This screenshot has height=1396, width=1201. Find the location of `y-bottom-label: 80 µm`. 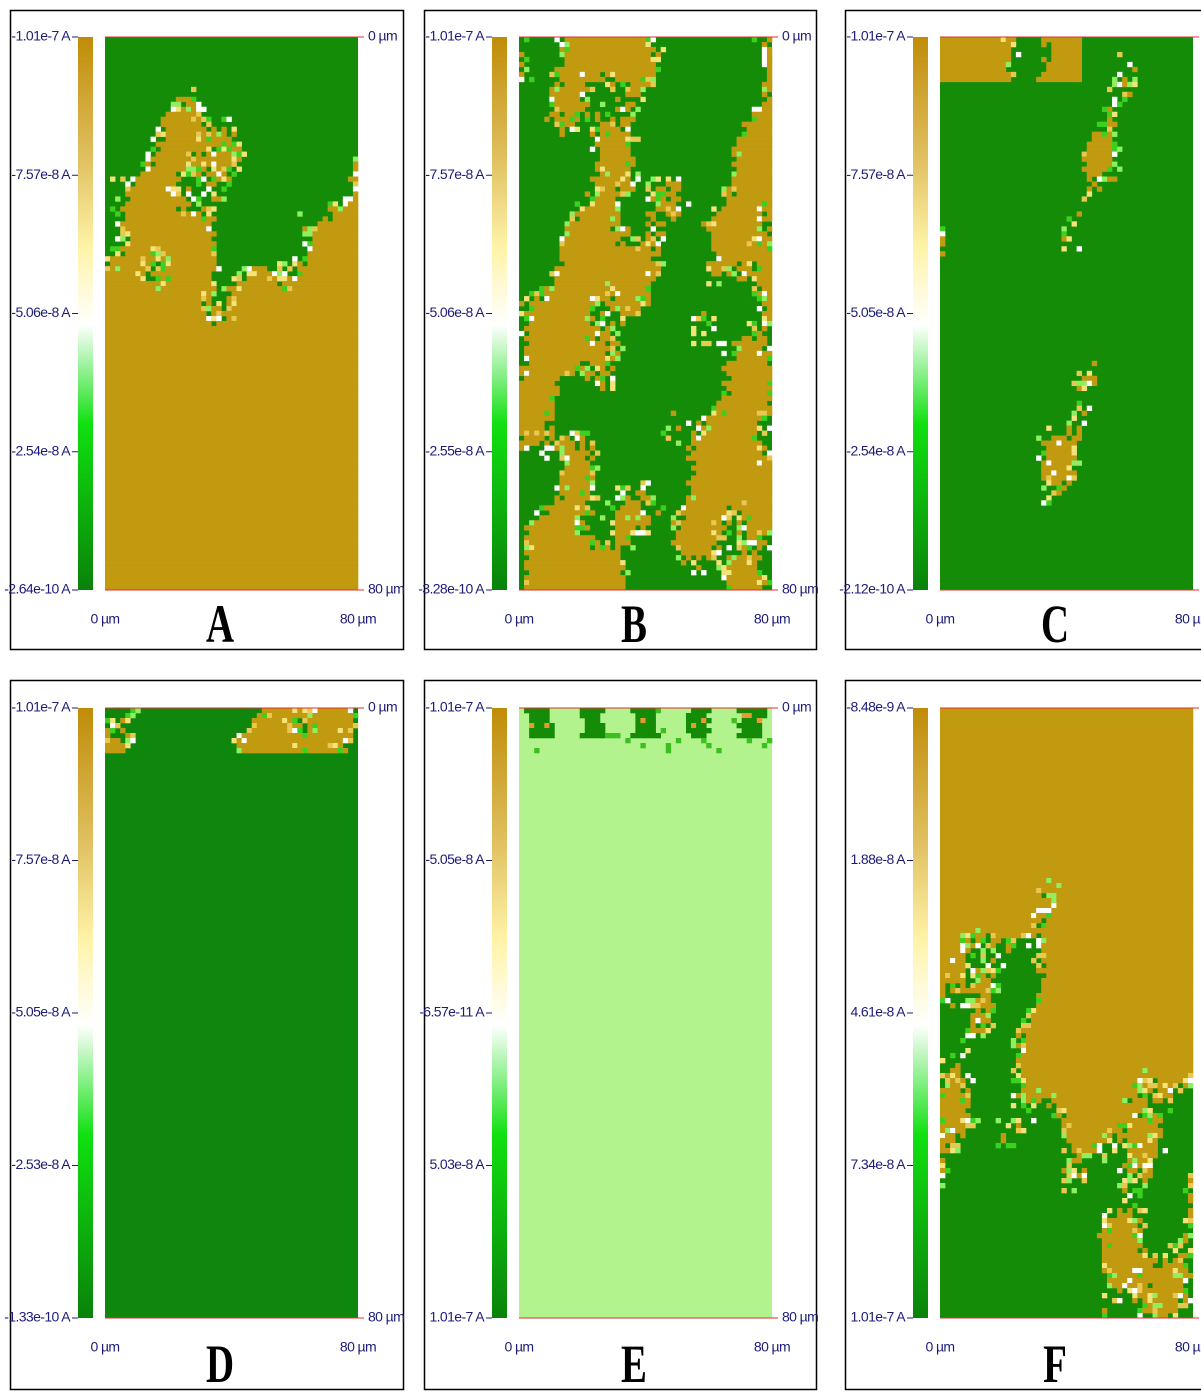

y-bottom-label: 80 µm is located at coordinates (800, 589).